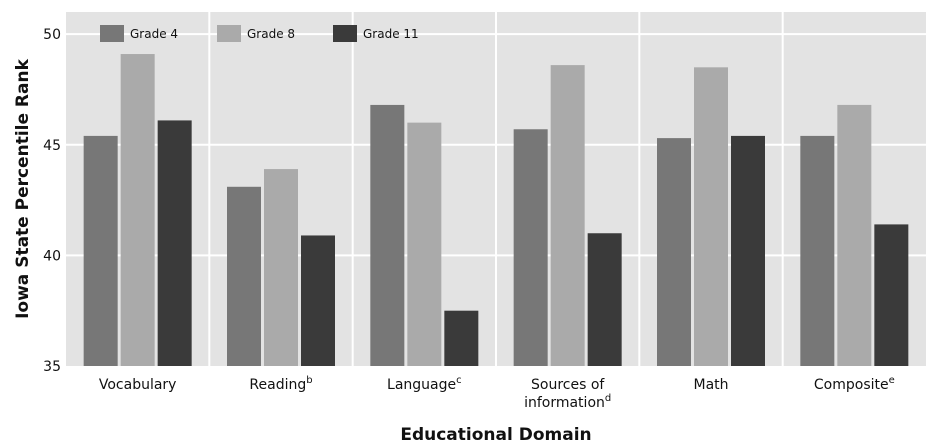  Describe the element at coordinates (424, 384) in the screenshot. I see `x-category-label: Languagec` at that location.